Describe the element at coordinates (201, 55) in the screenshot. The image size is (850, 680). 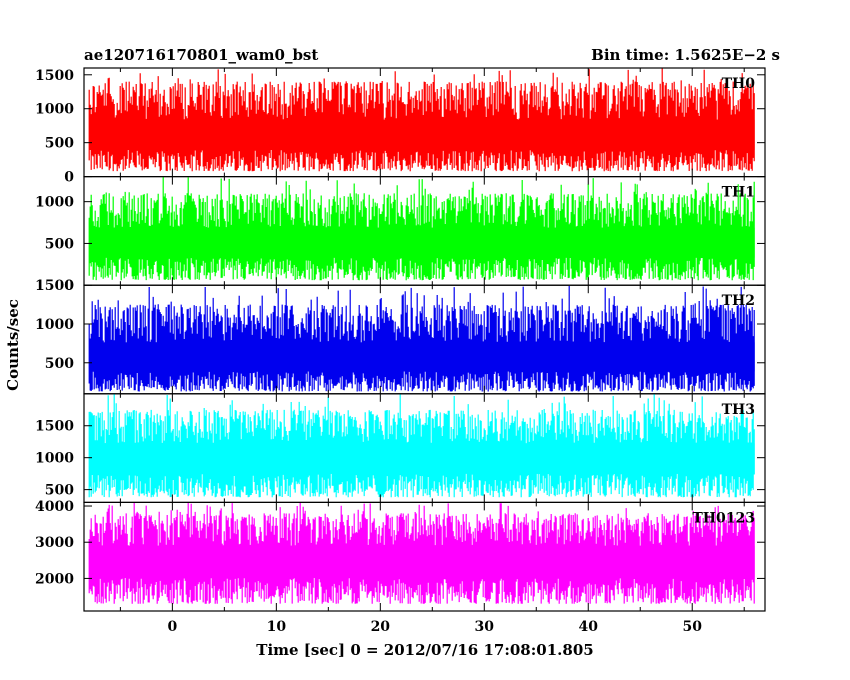
I see `figure-title: ae120716170801_wam0_bst` at that location.